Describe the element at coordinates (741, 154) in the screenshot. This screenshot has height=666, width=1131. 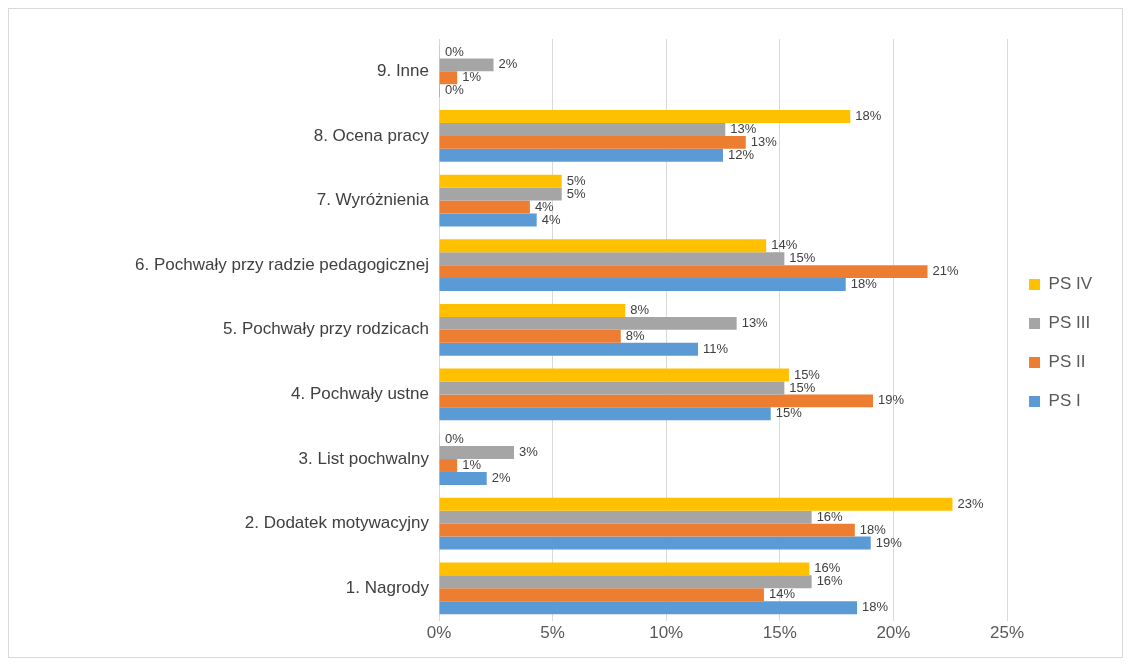
I see `data-label: 12%` at that location.